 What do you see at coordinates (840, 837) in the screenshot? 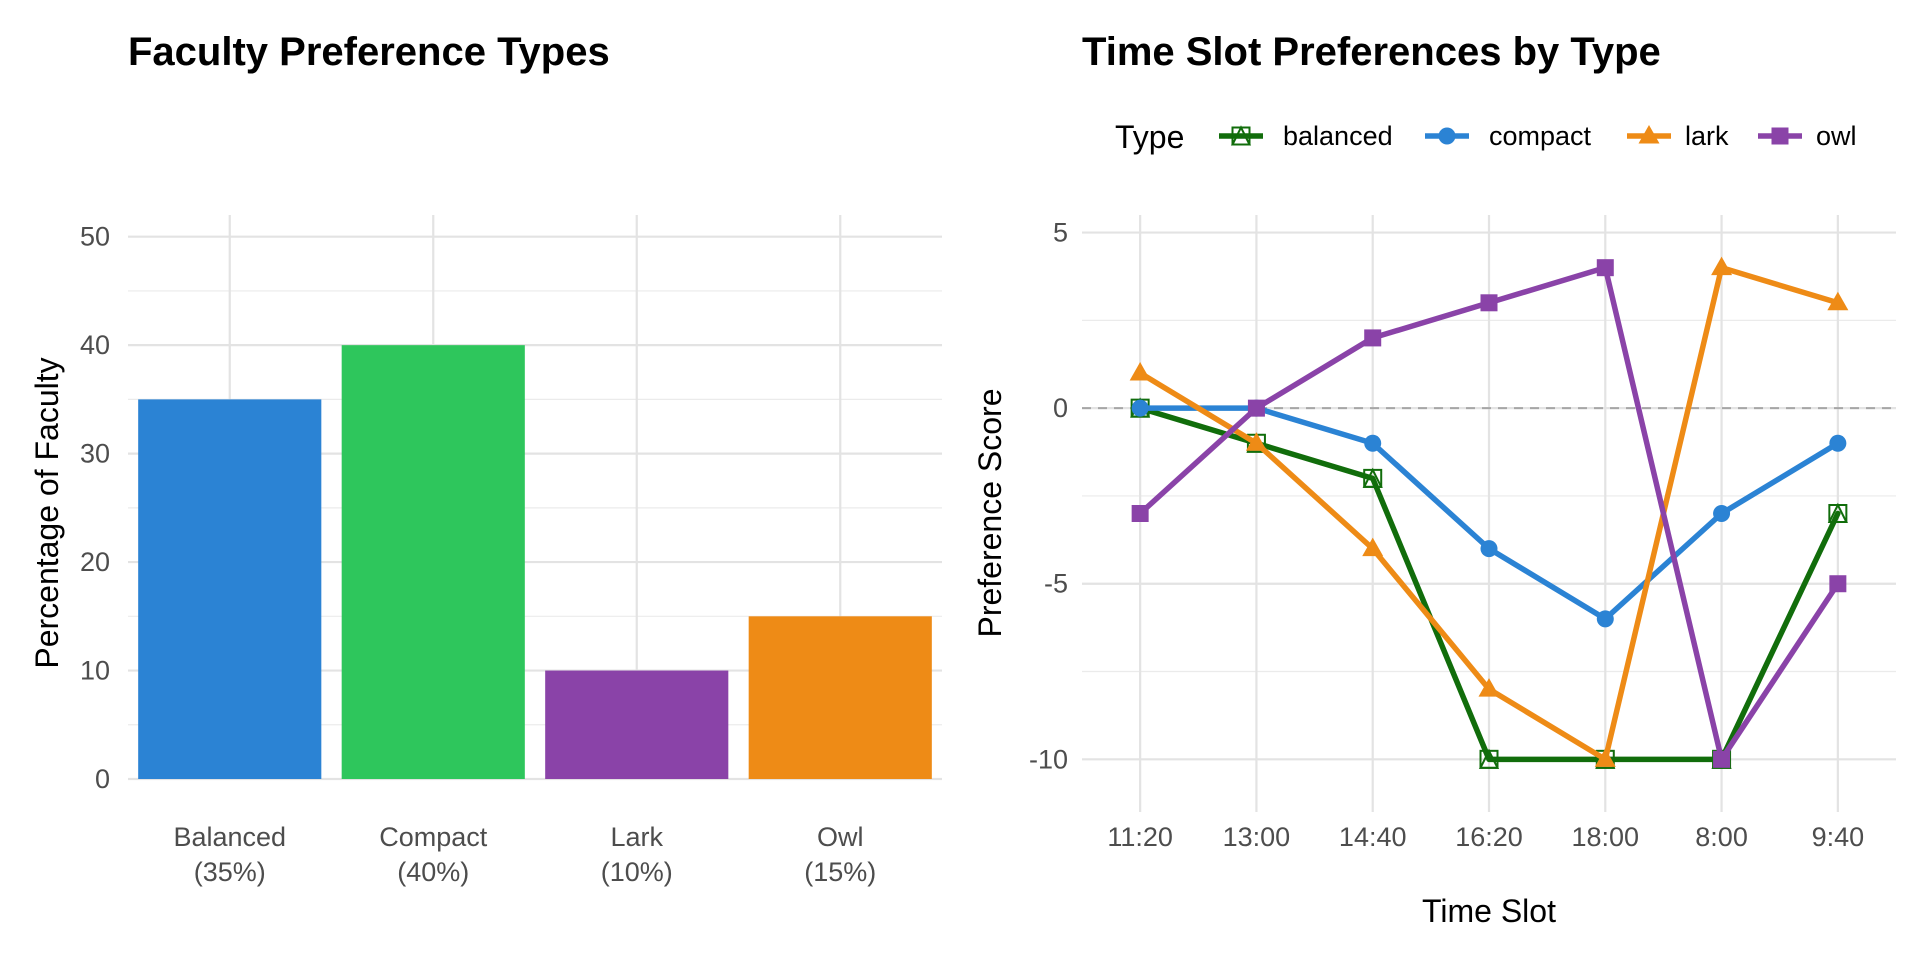
I see `x-tick-label: Owl` at bounding box center [840, 837].